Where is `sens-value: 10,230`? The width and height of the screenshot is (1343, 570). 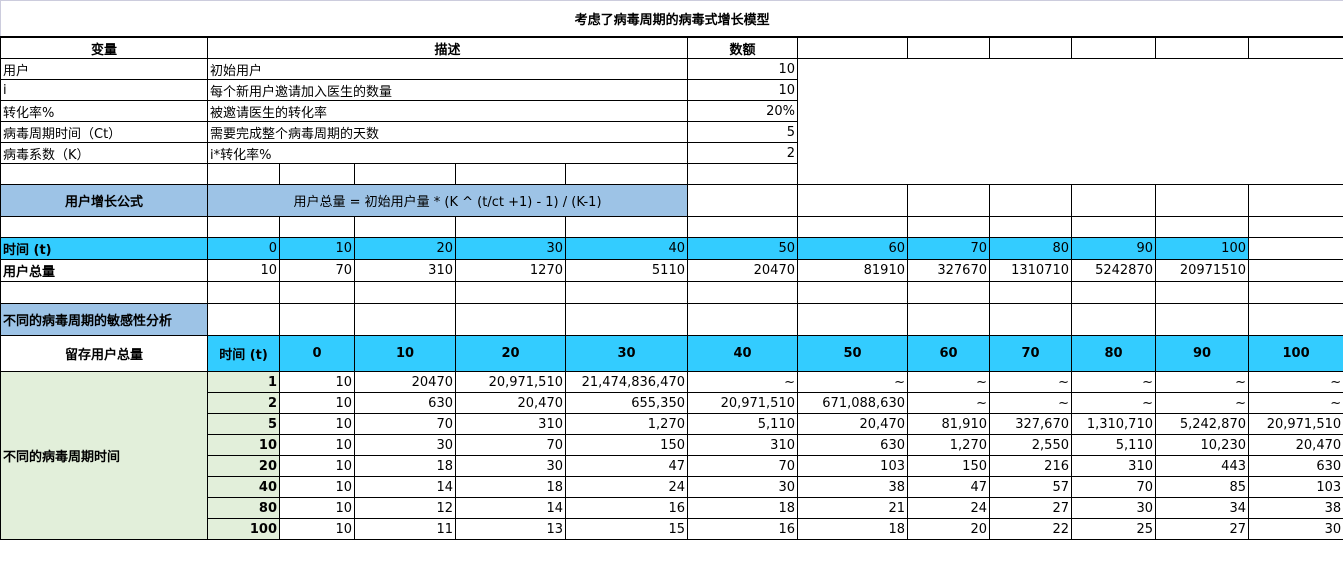 sens-value: 10,230 is located at coordinates (1202, 445).